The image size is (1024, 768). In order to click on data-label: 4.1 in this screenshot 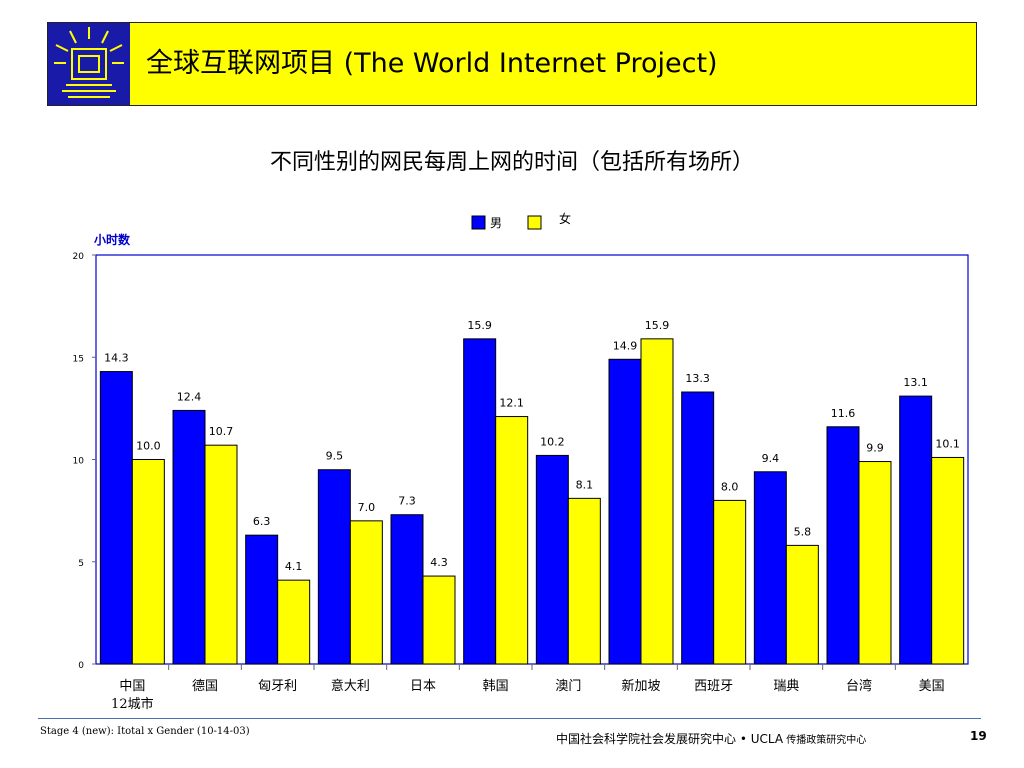, I will do `click(294, 566)`.